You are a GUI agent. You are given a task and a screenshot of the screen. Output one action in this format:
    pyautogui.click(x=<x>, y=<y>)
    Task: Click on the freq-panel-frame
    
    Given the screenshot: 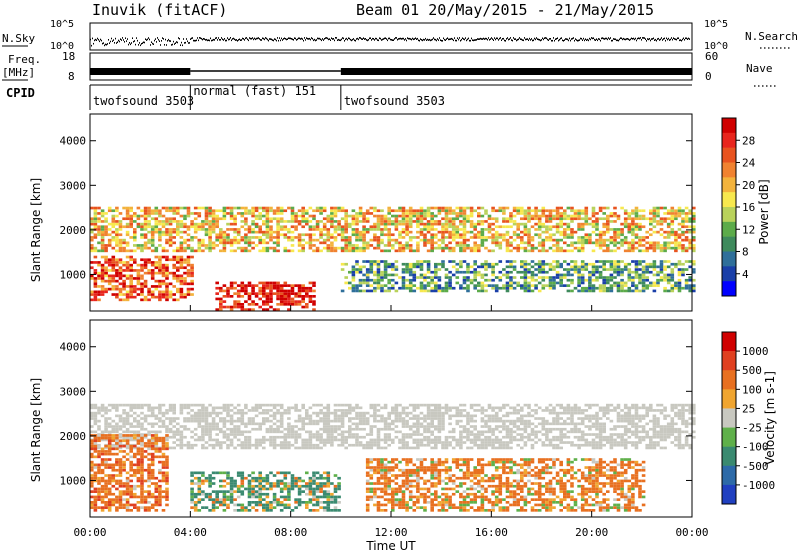 What is the action you would take?
    pyautogui.click(x=391, y=66)
    